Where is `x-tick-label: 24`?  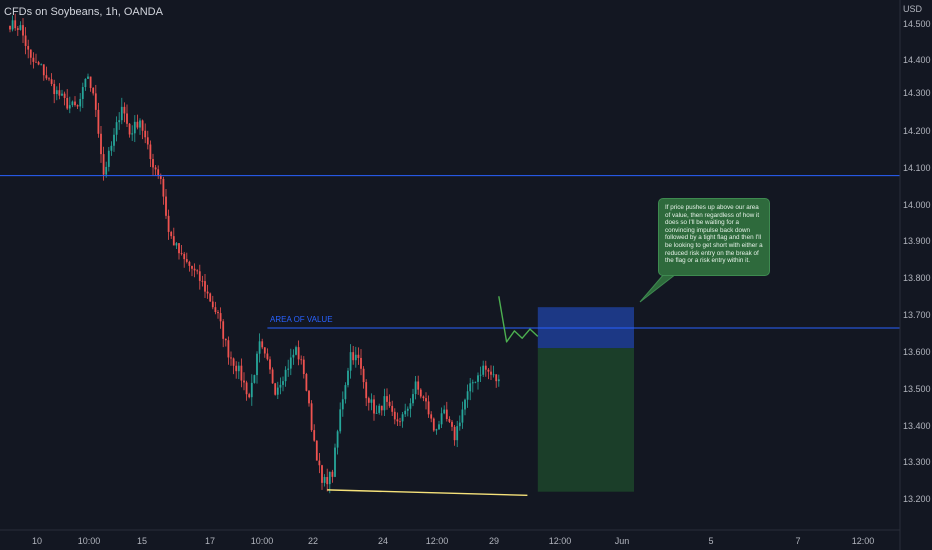
x-tick-label: 24 is located at coordinates (383, 541).